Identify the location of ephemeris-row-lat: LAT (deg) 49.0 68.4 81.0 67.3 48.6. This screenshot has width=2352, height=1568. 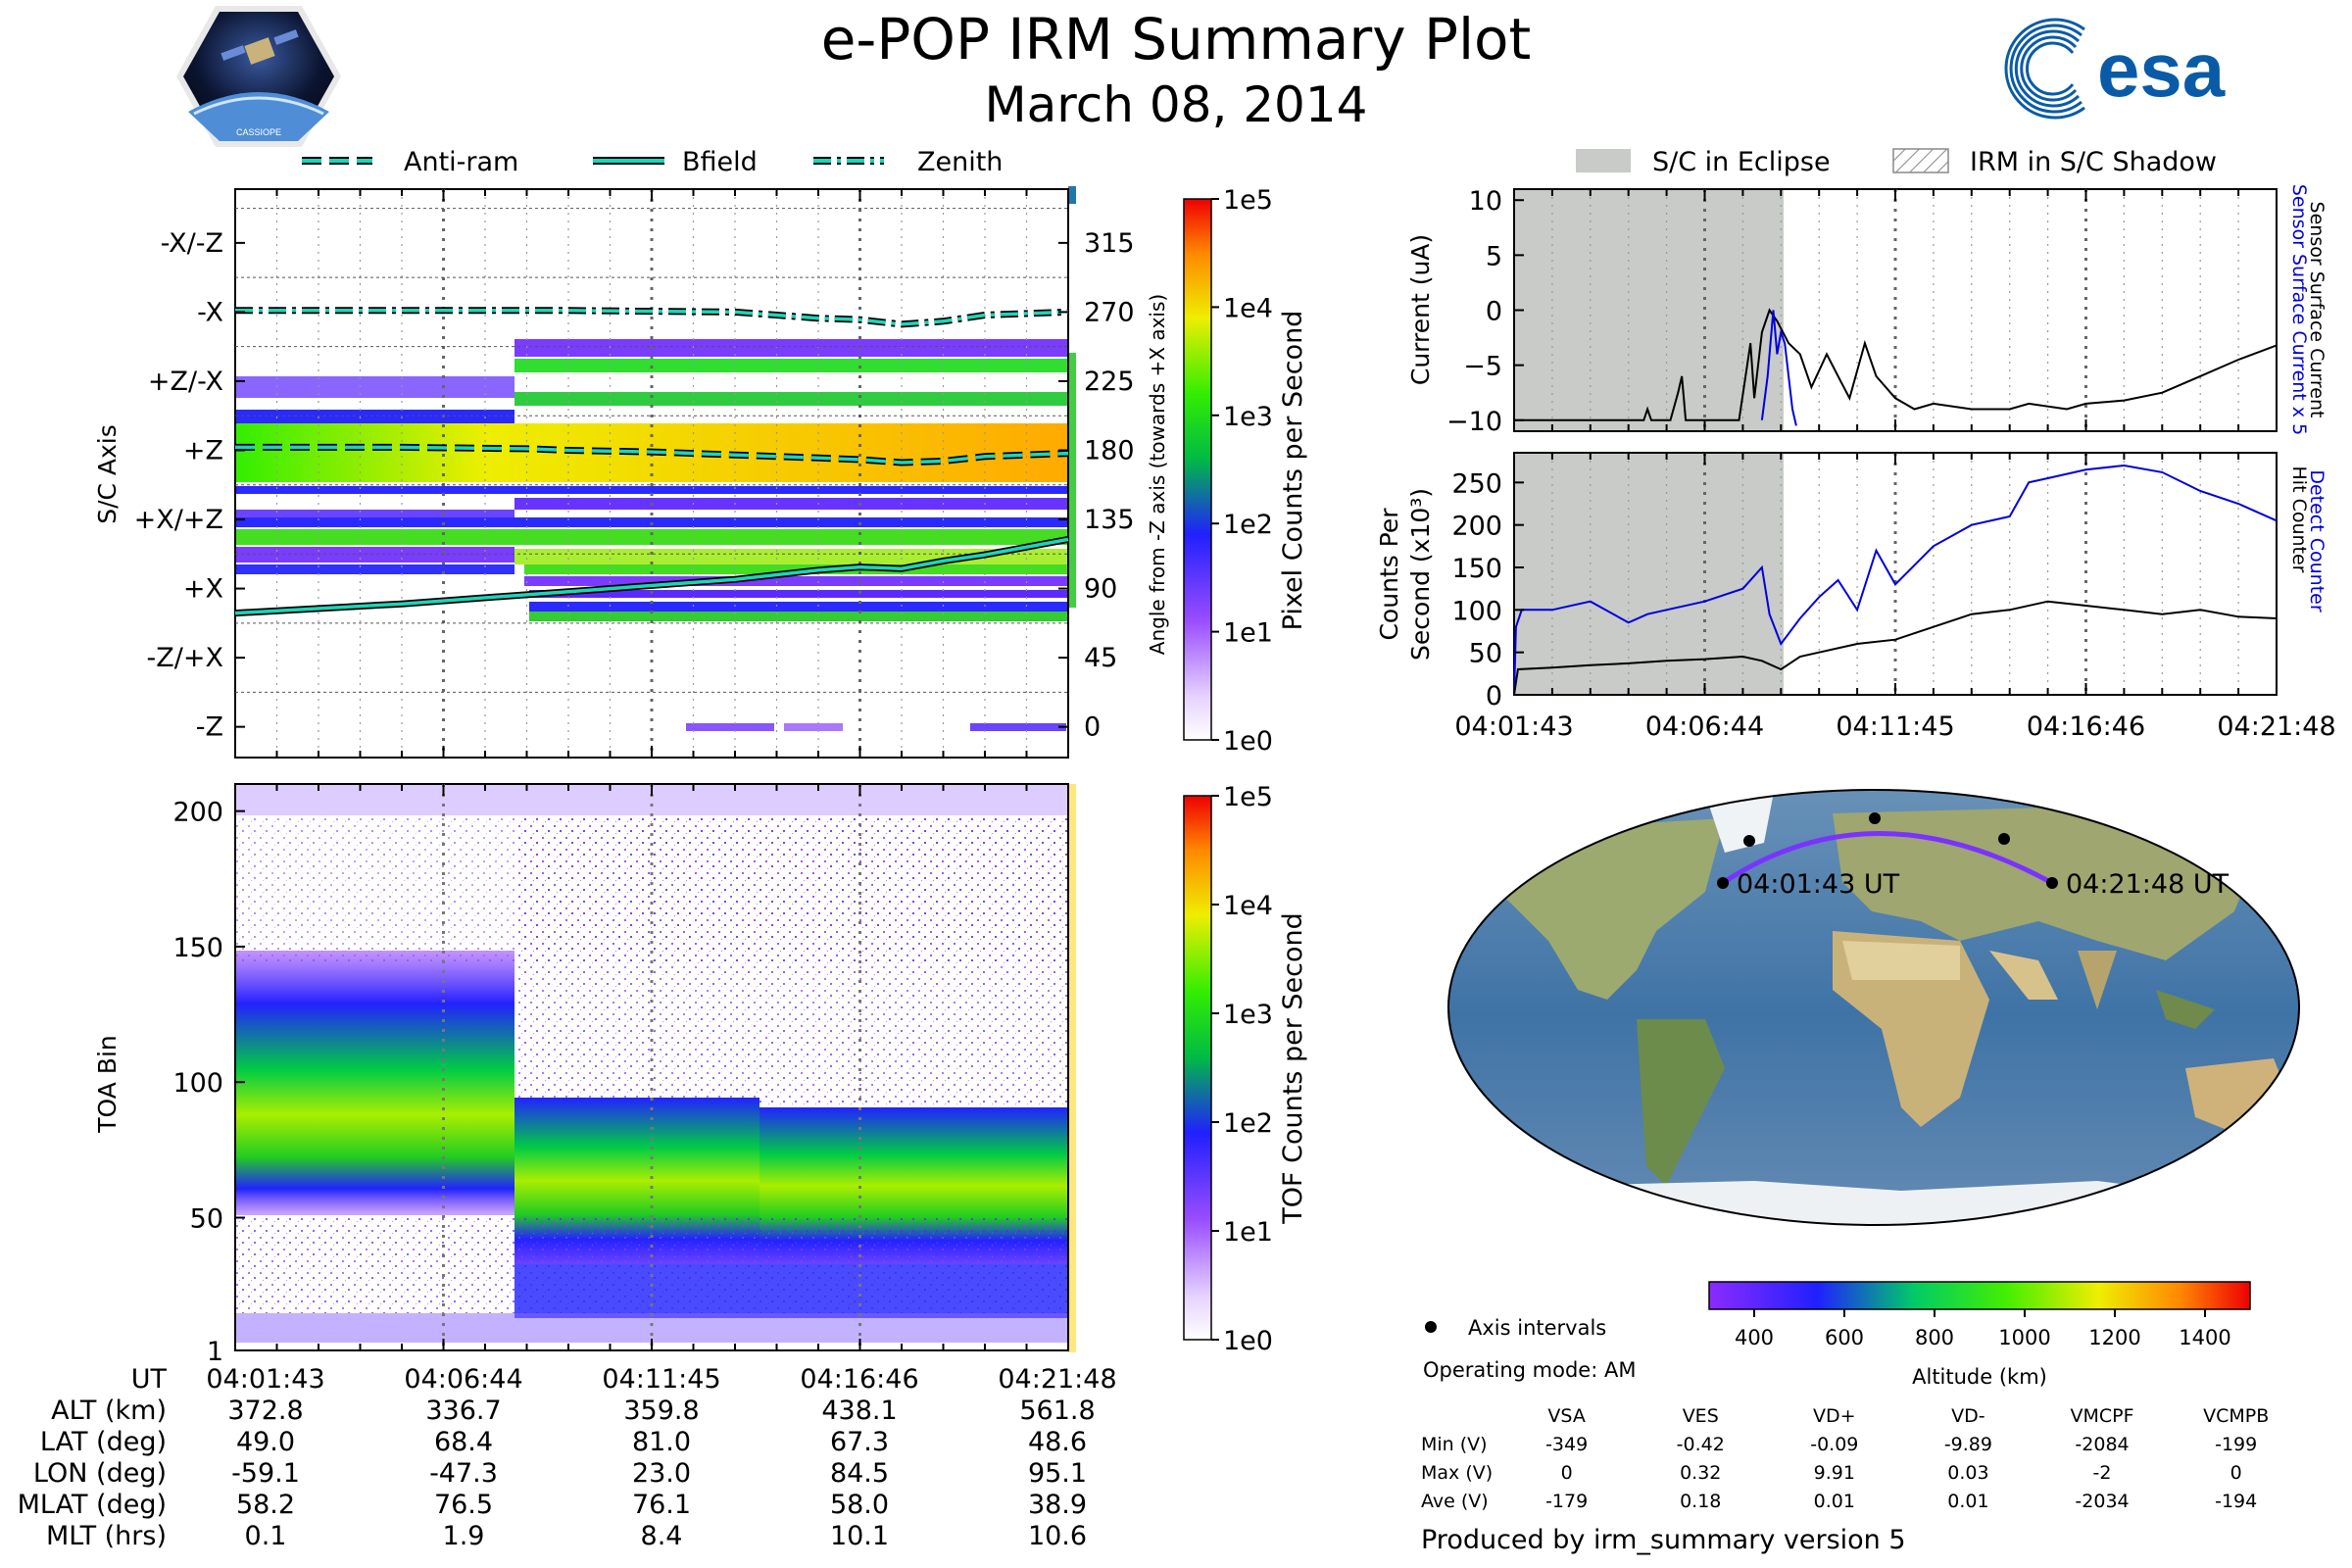
(578, 1442).